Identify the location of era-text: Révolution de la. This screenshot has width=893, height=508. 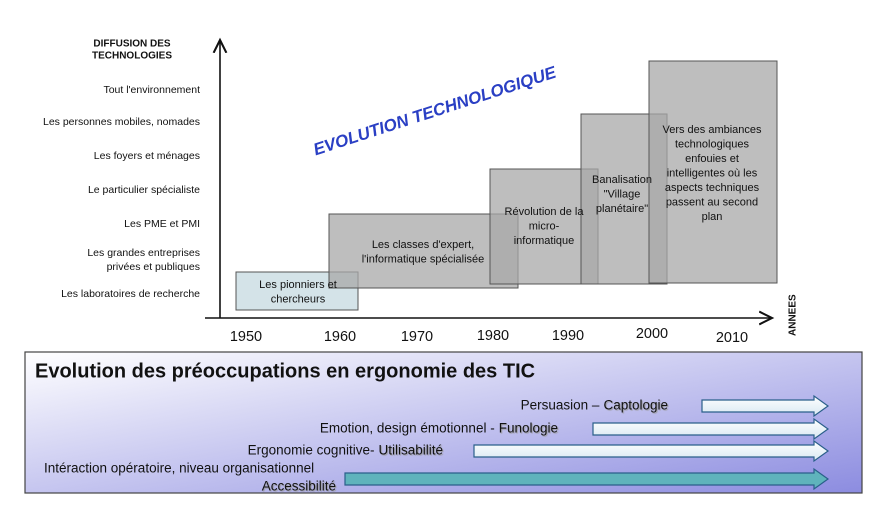
(545, 212).